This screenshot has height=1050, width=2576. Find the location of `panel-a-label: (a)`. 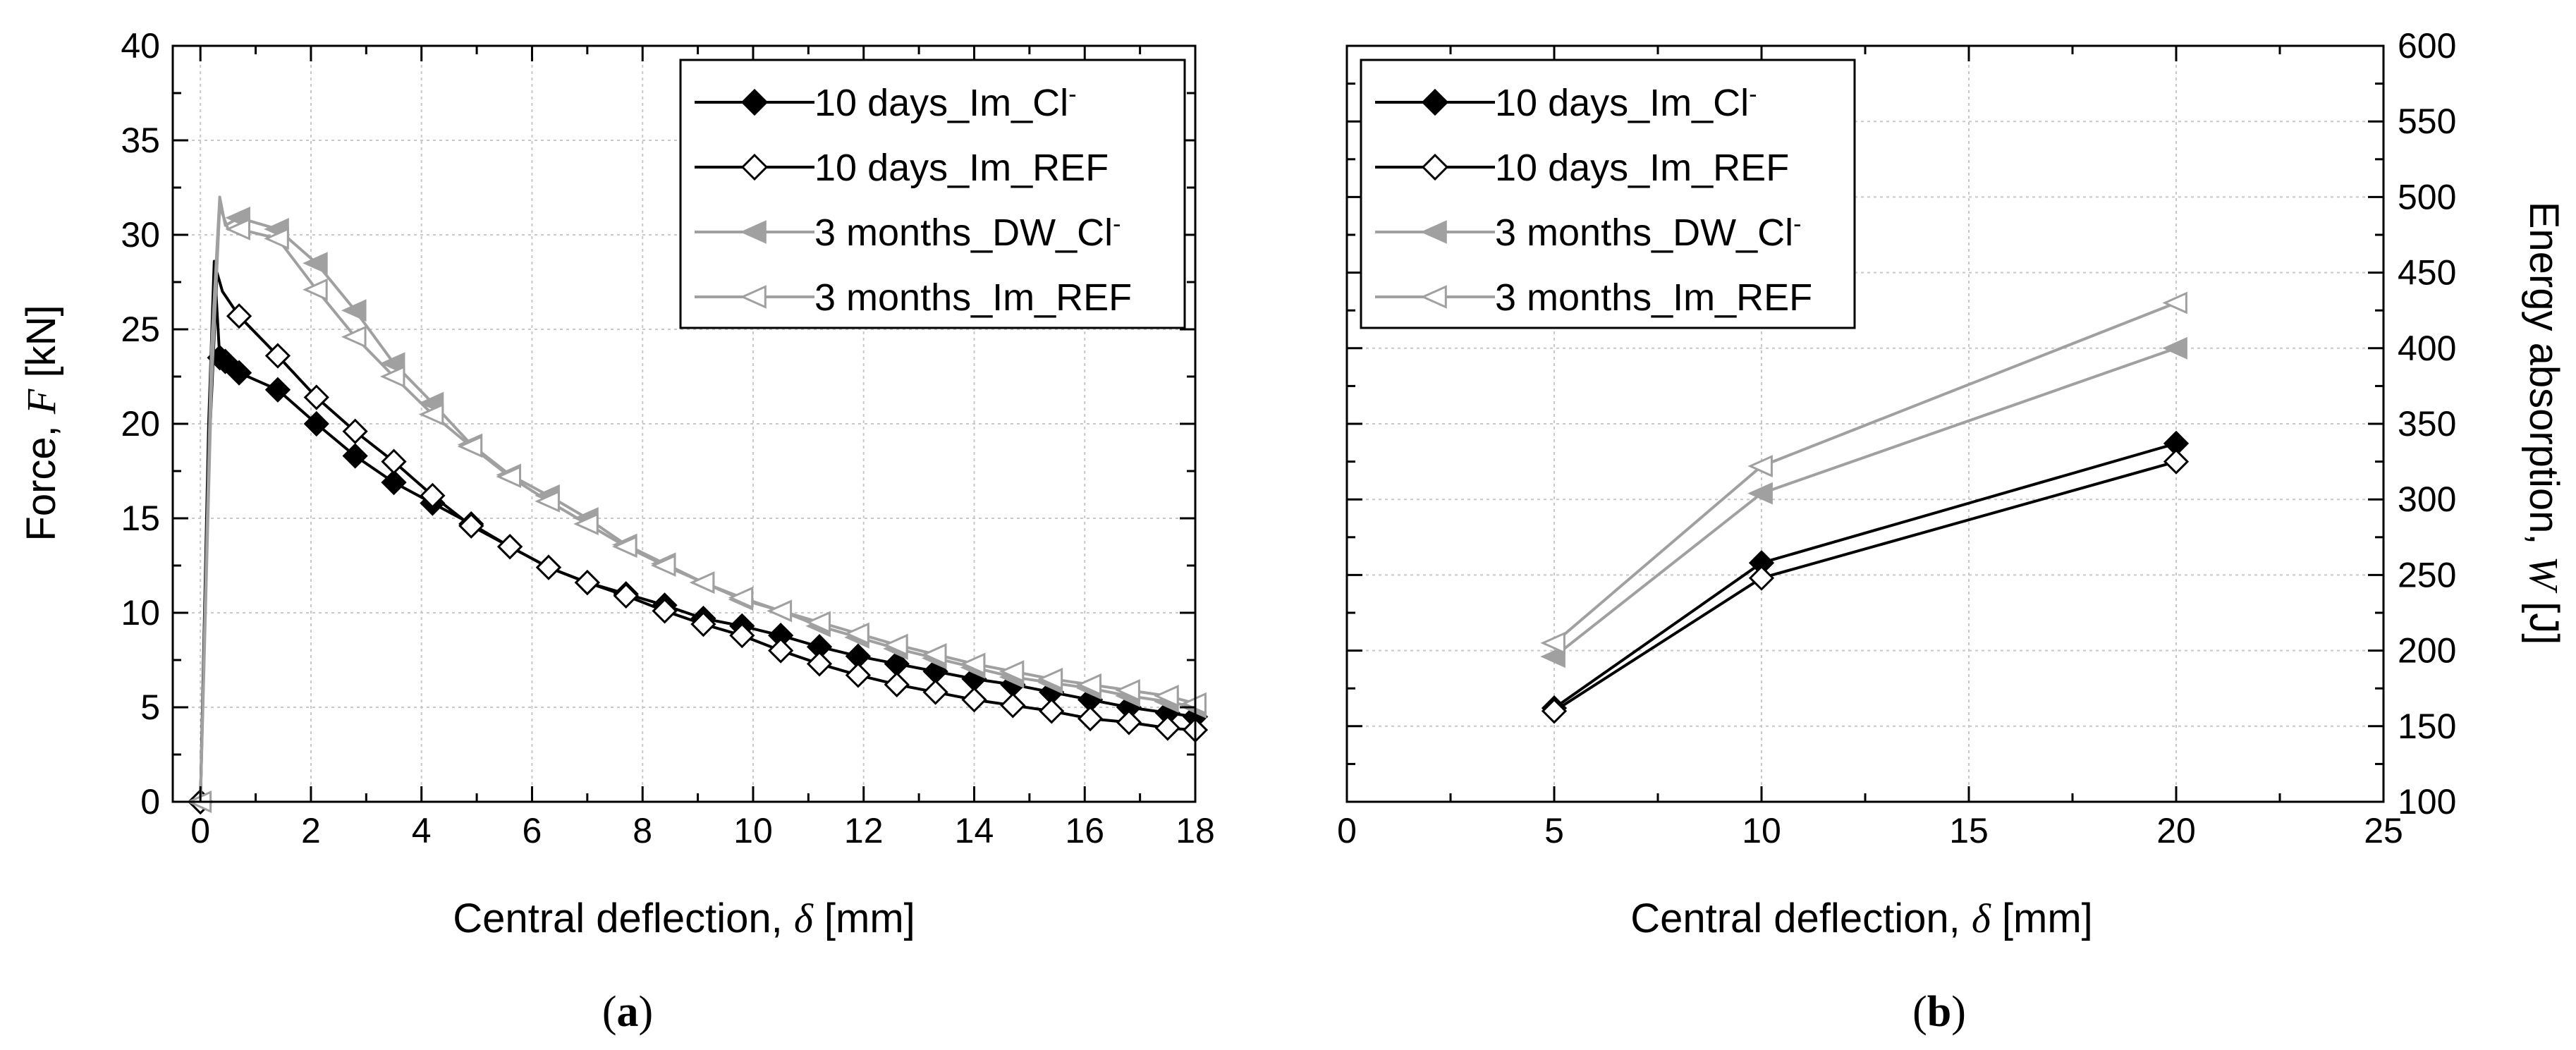

panel-a-label: (a) is located at coordinates (627, 1012).